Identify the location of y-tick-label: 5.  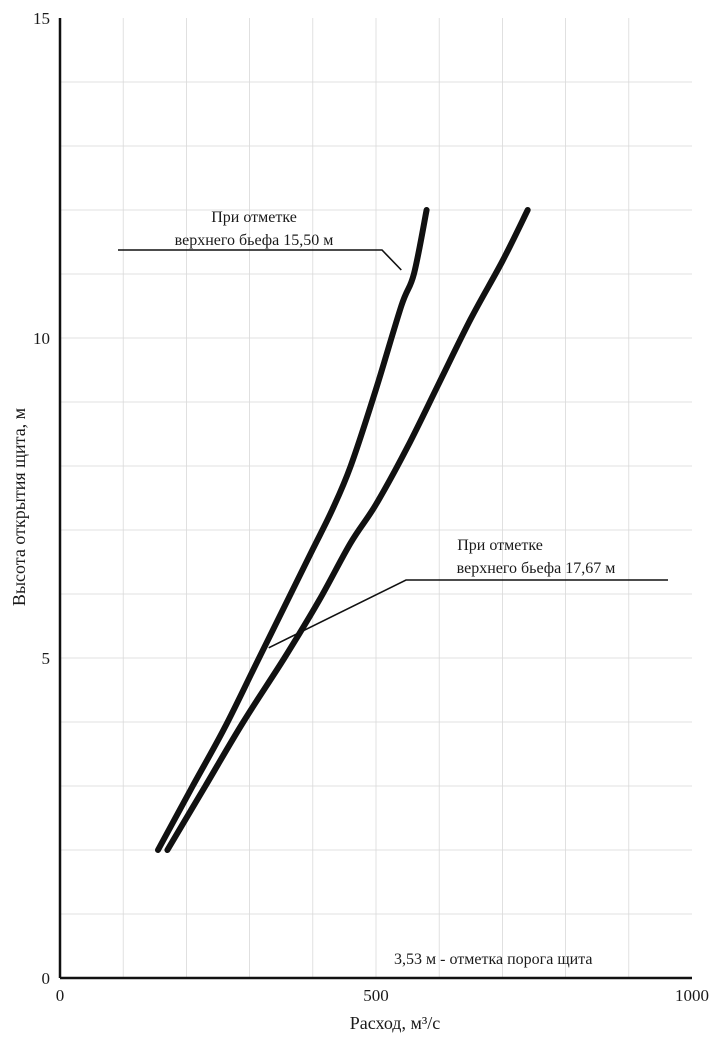
(46, 658).